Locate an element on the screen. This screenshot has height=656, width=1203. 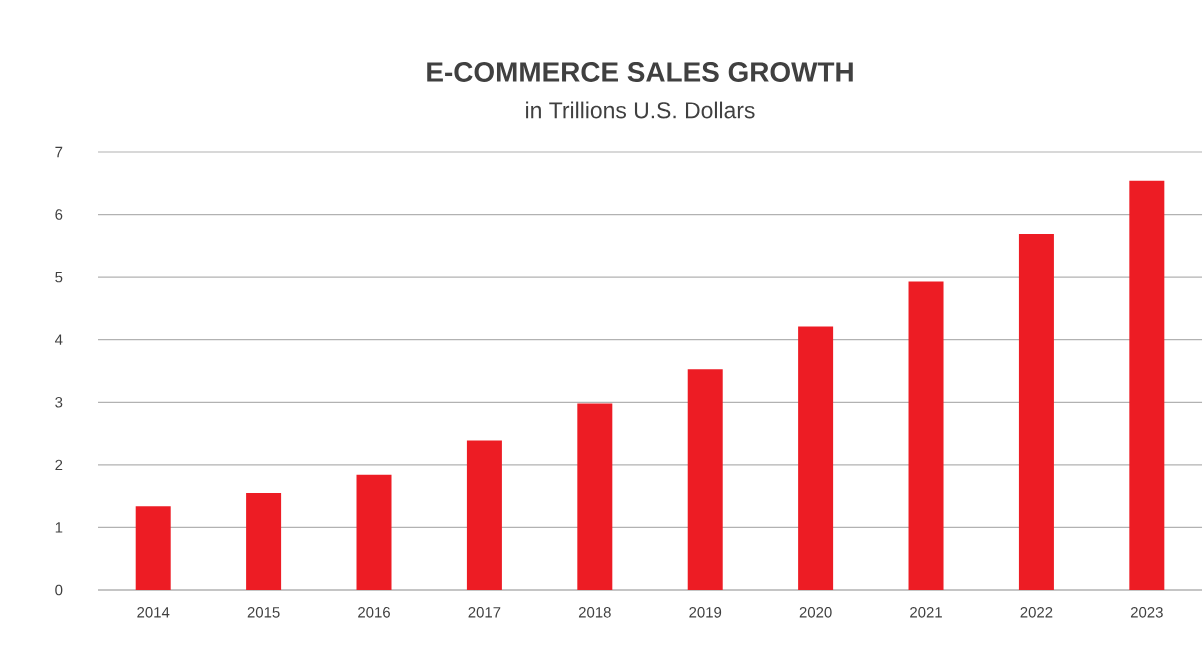
chart-subtitle: in Trillions U.S. Dollars is located at coordinates (640, 110).